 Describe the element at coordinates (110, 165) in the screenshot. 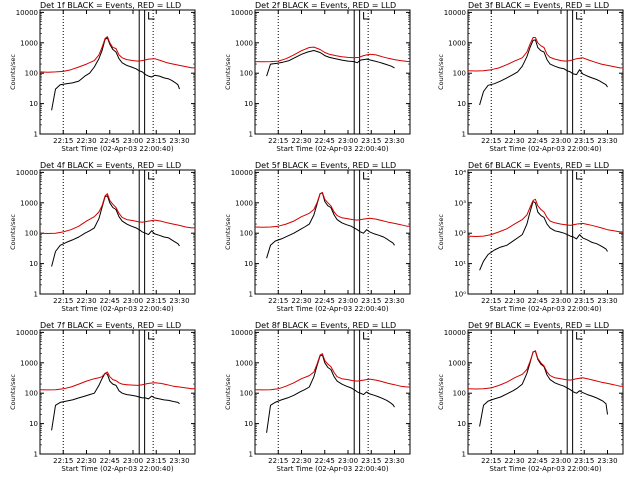

I see `panel-title: Det 4f BLACK = Events, RED = LLD` at that location.